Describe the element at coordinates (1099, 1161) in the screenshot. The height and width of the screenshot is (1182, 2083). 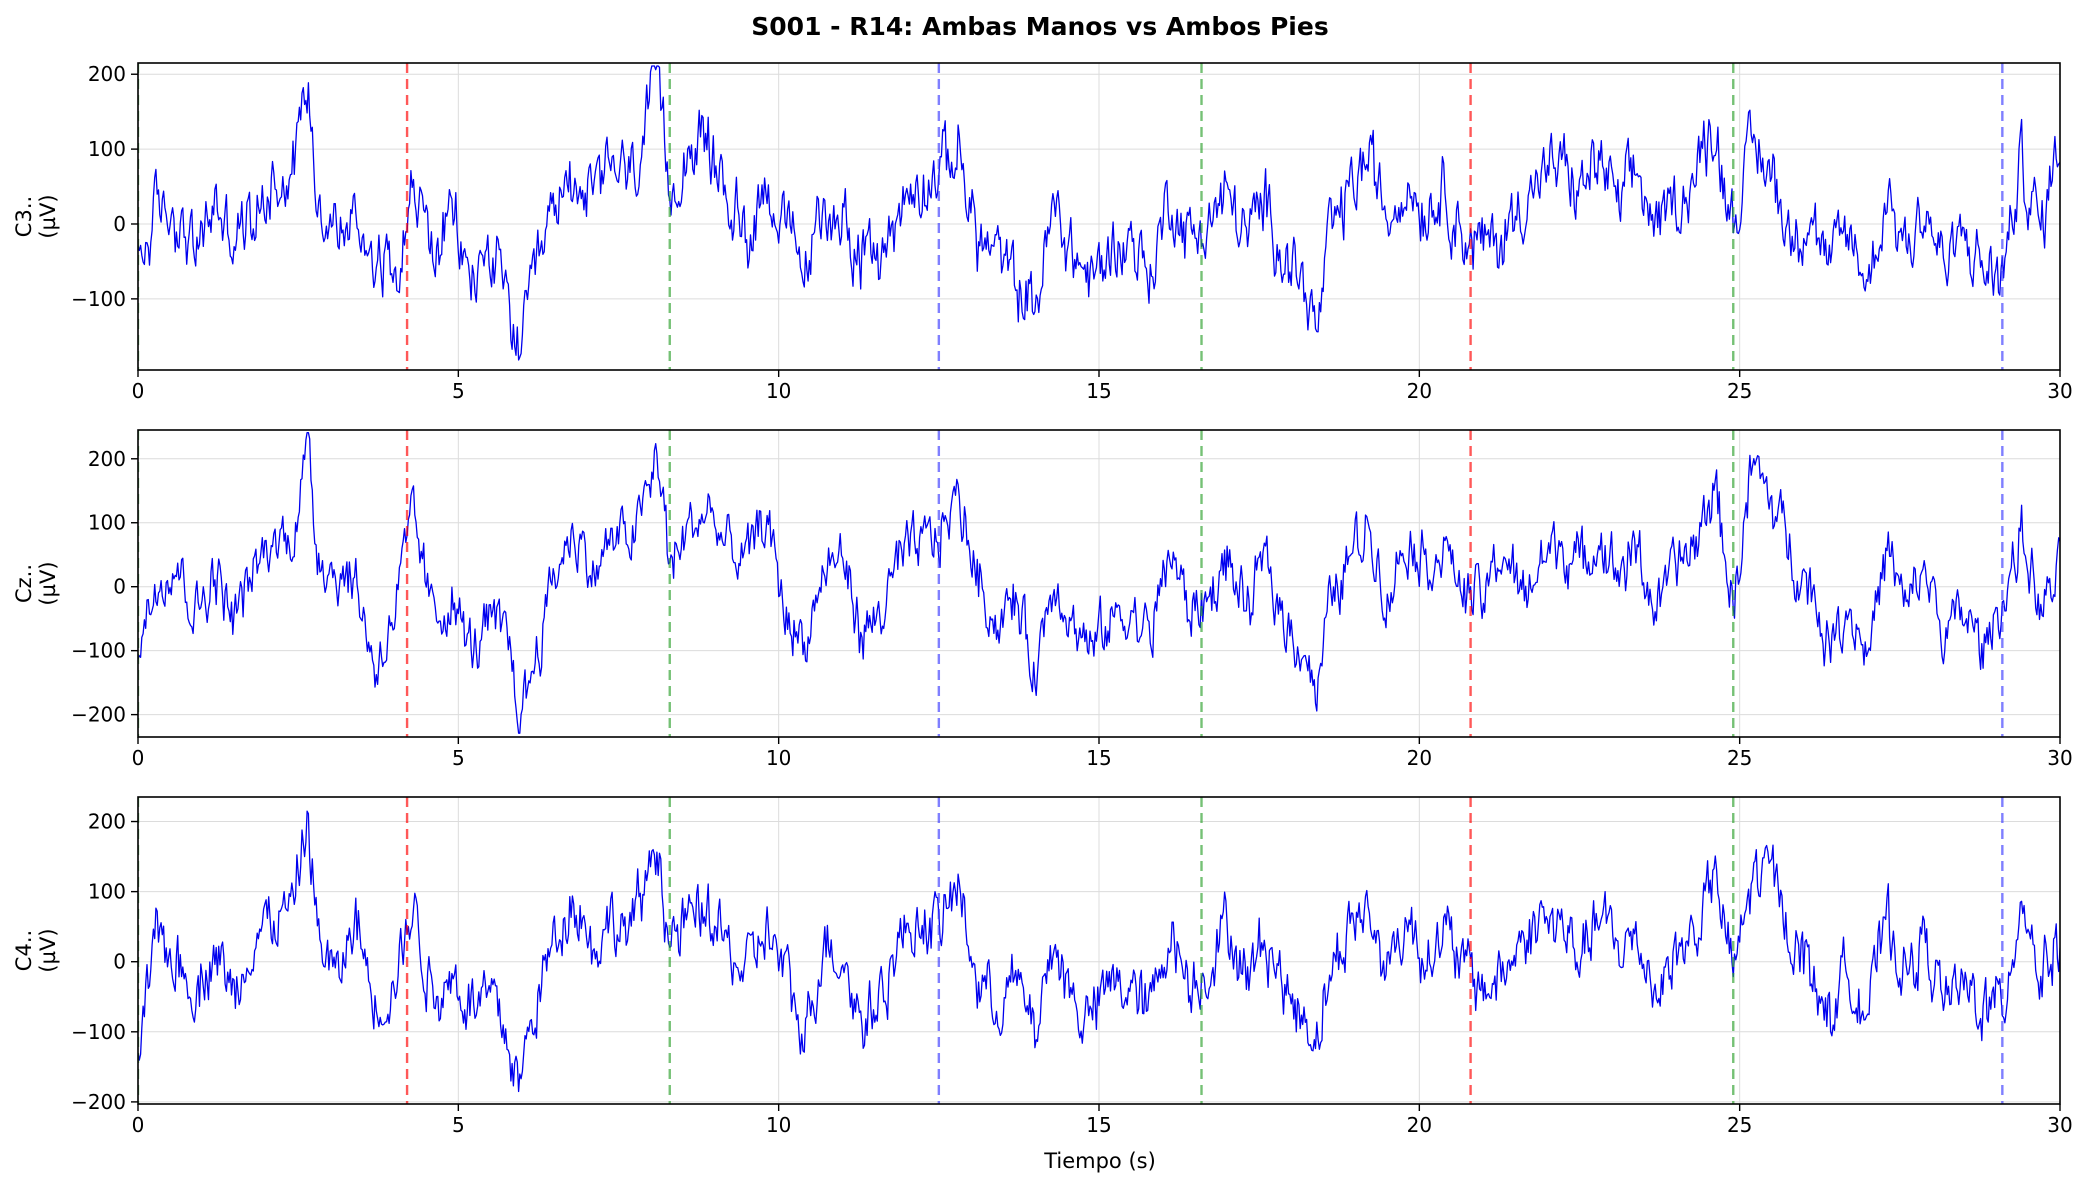
I see `x-axis-label: Tiempo (s)` at that location.